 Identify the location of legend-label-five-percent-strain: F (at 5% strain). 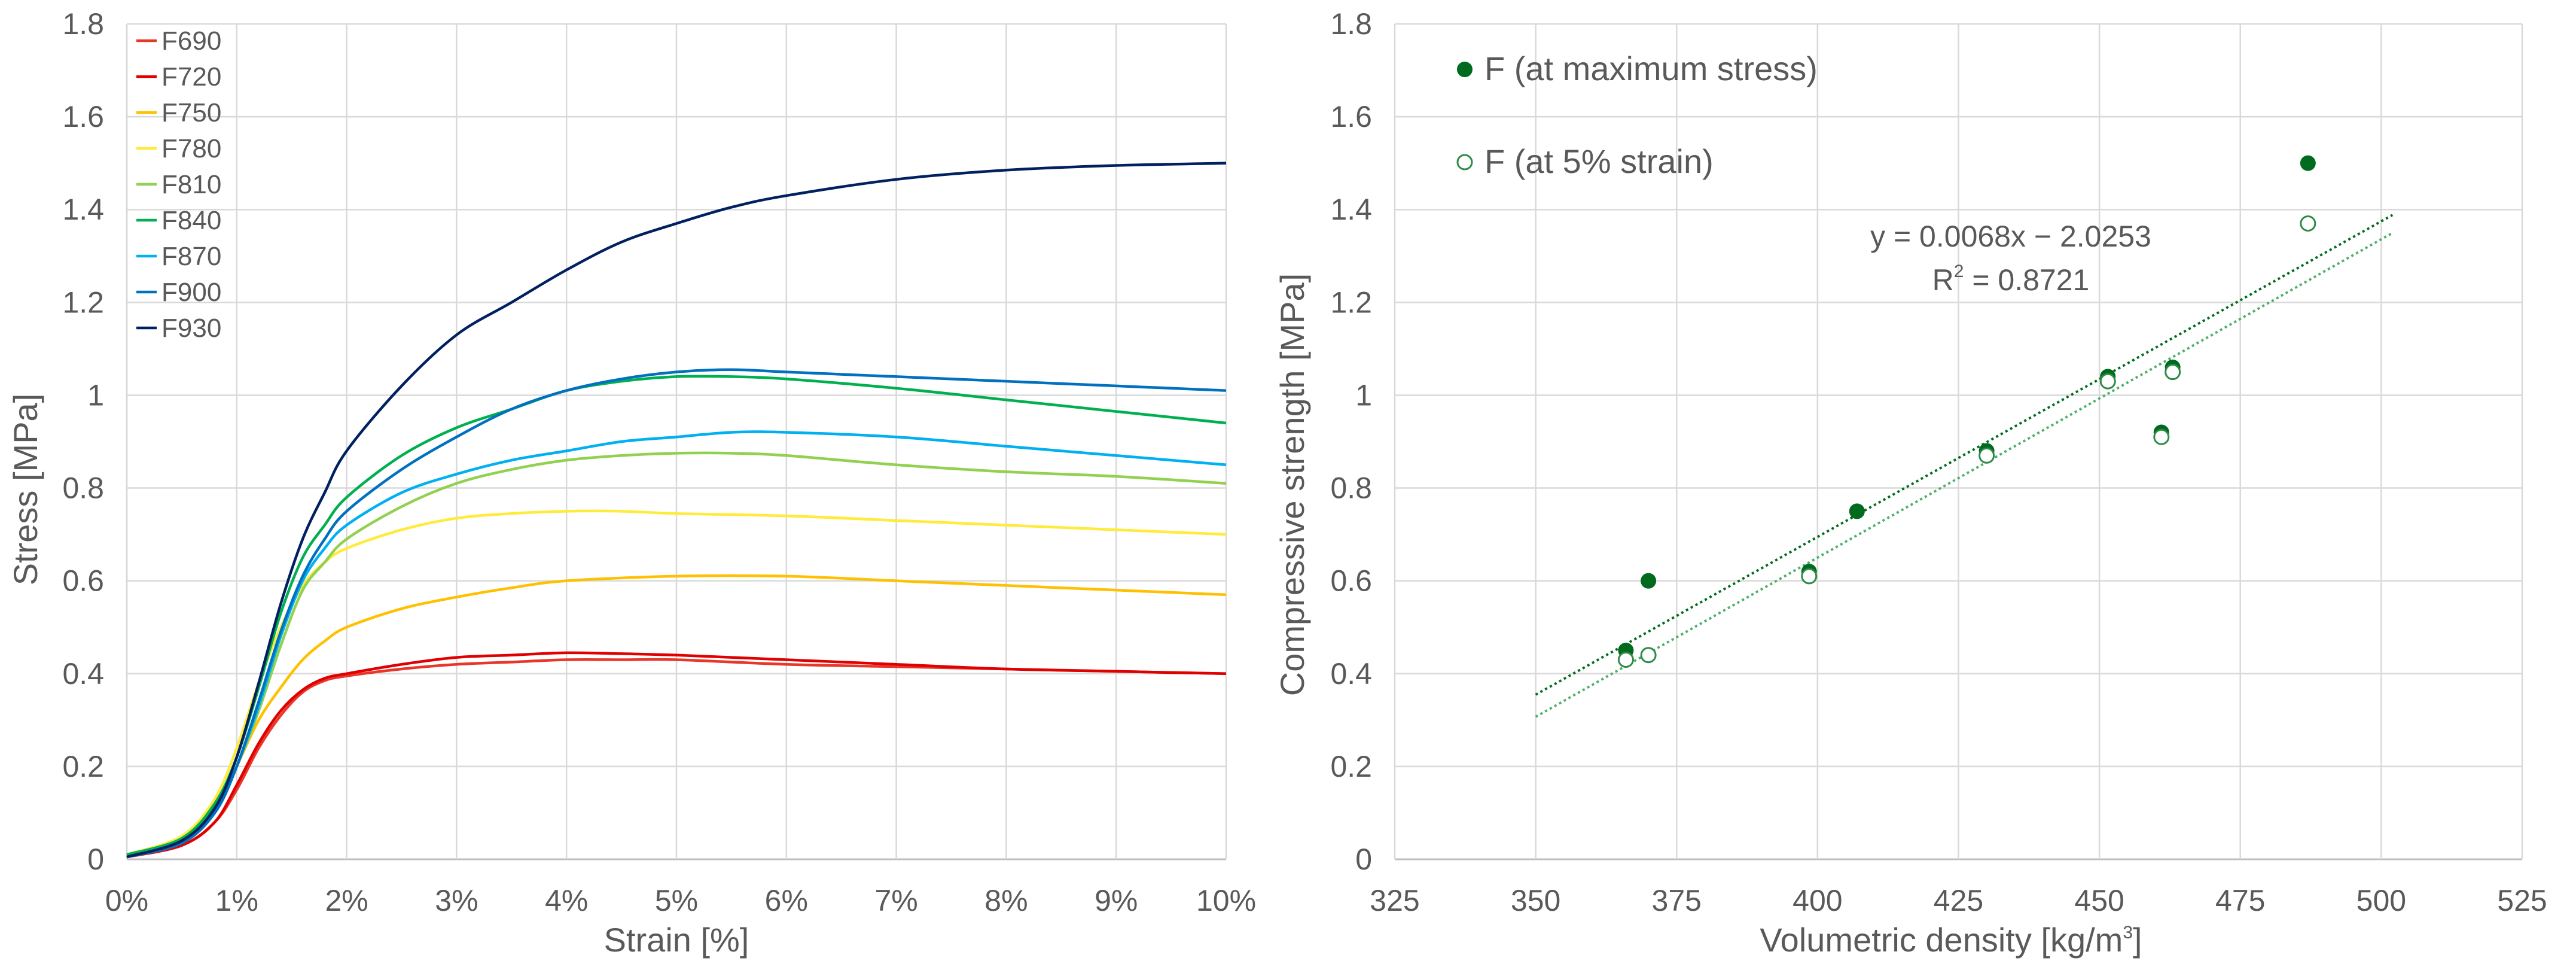
(1599, 161).